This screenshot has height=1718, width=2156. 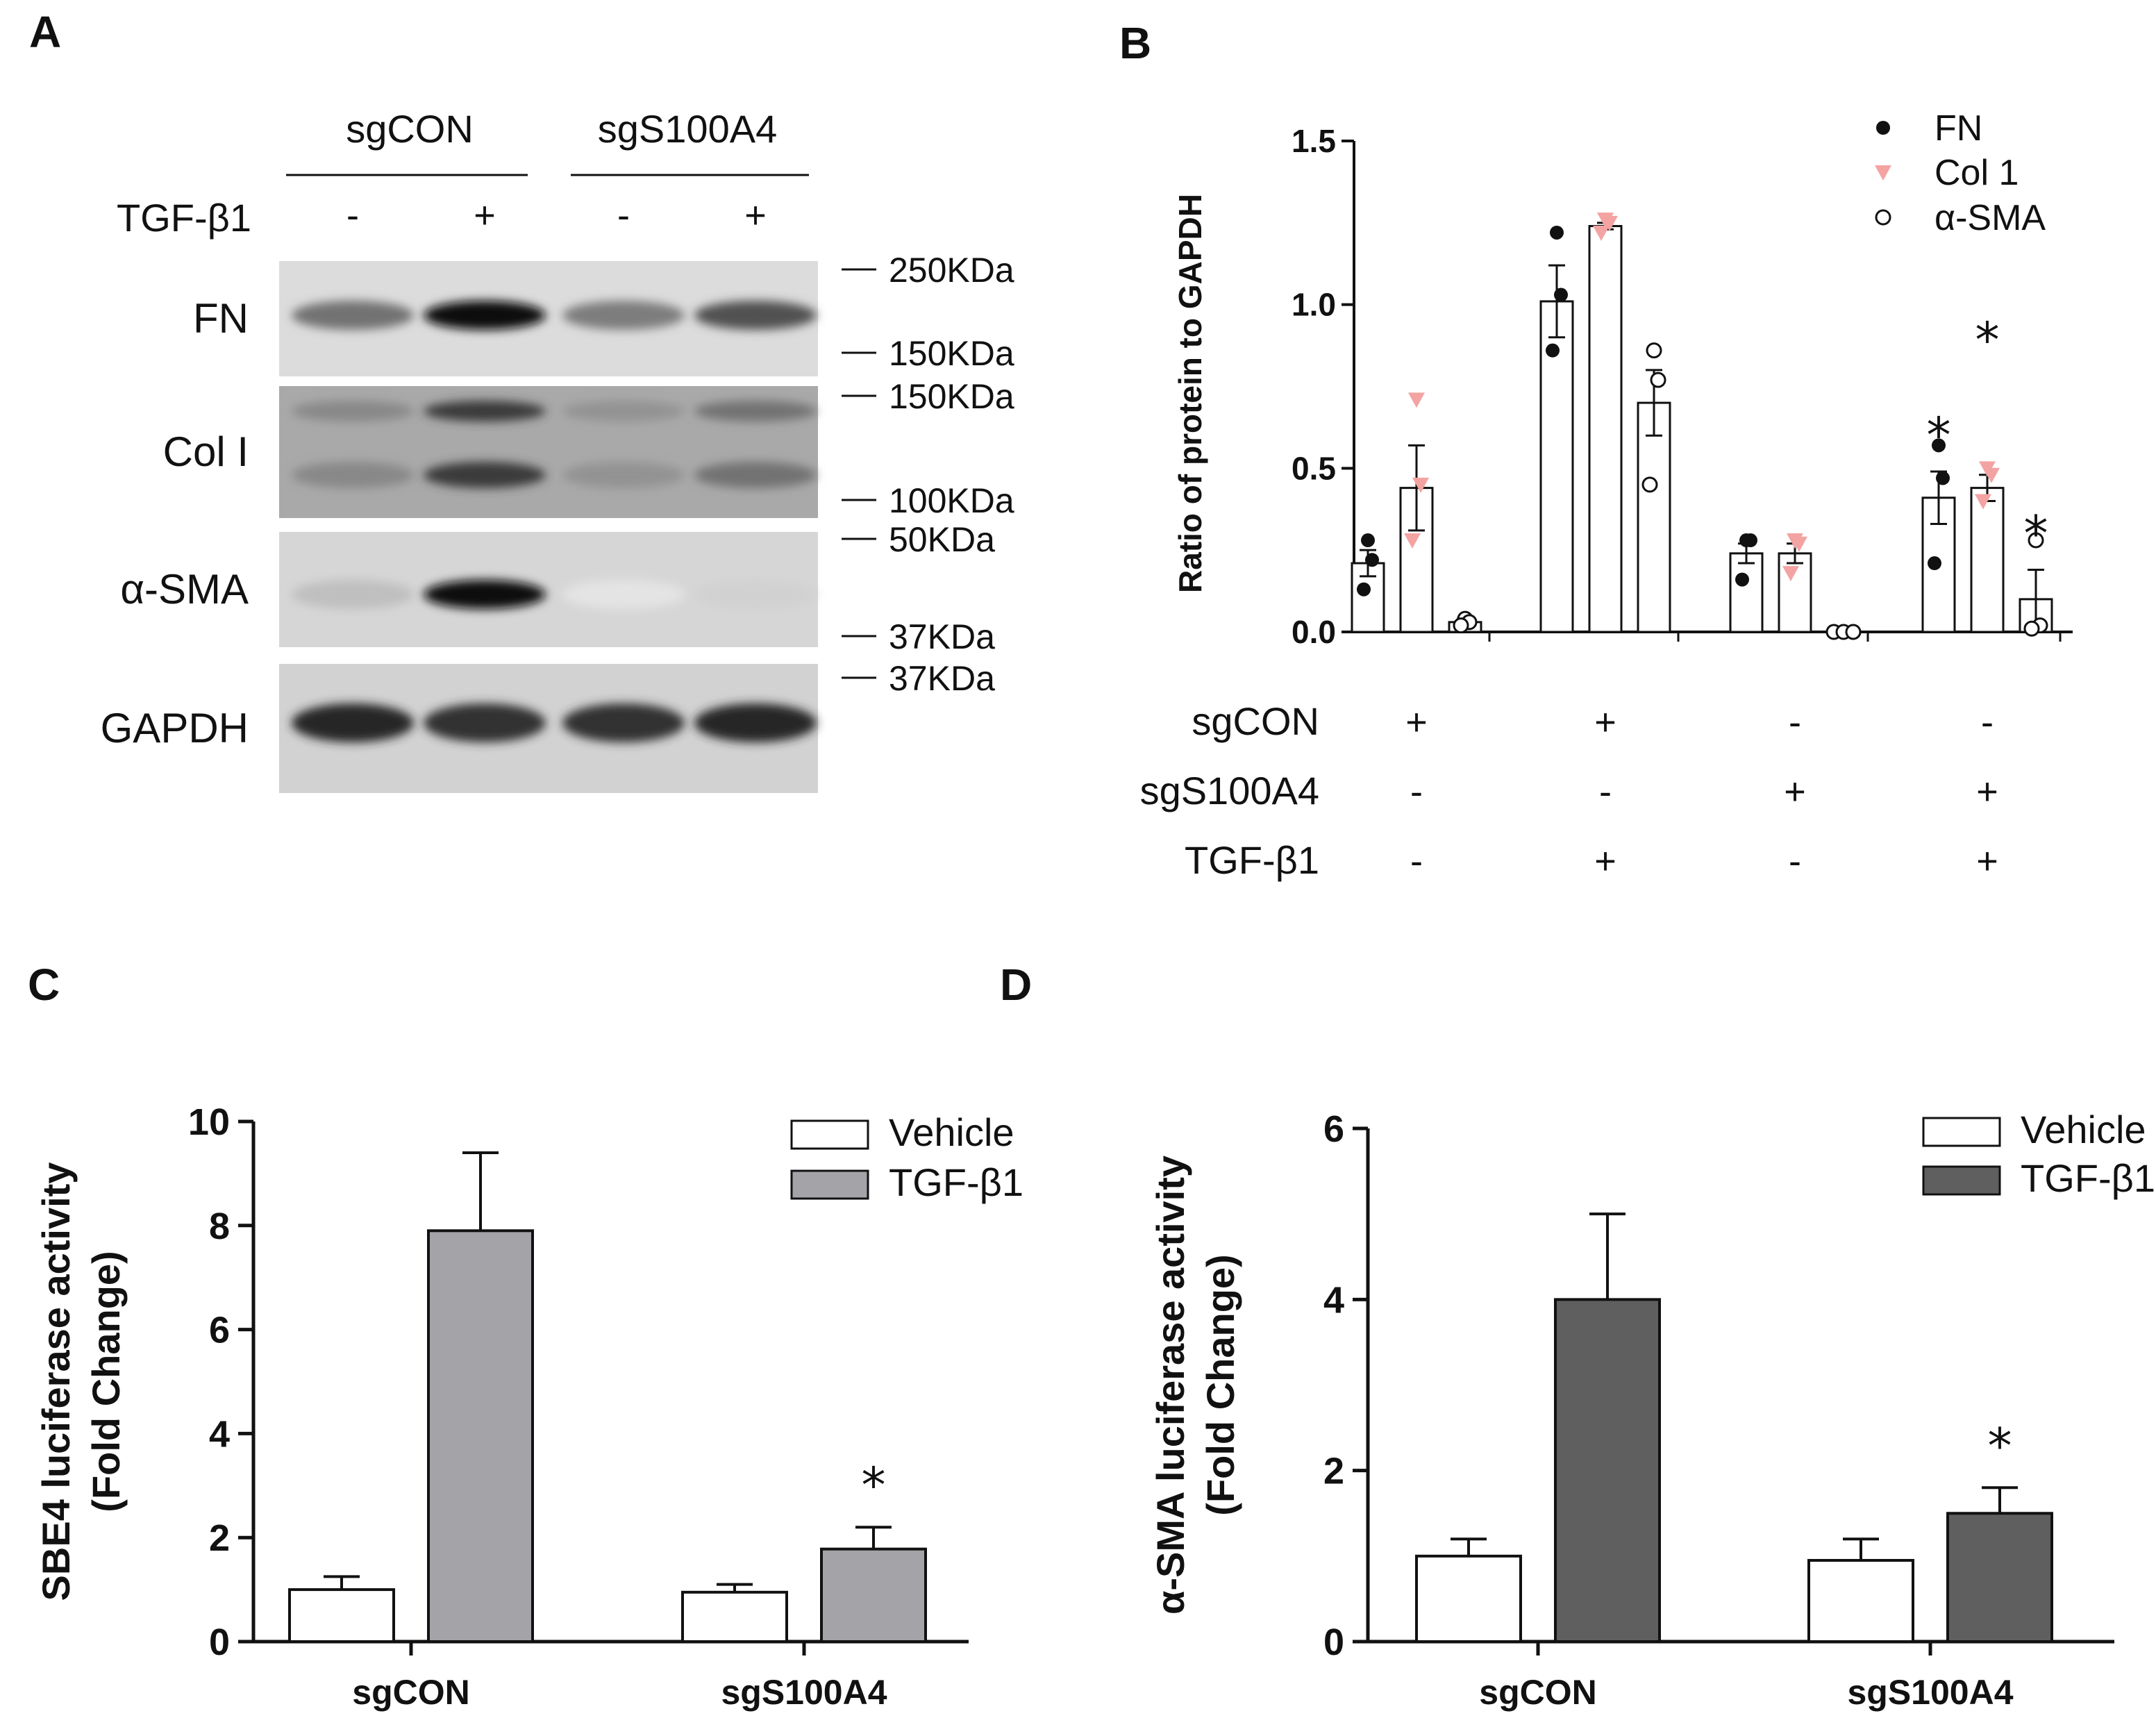 I want to click on y-tick-label: 4, so click(x=220, y=1434).